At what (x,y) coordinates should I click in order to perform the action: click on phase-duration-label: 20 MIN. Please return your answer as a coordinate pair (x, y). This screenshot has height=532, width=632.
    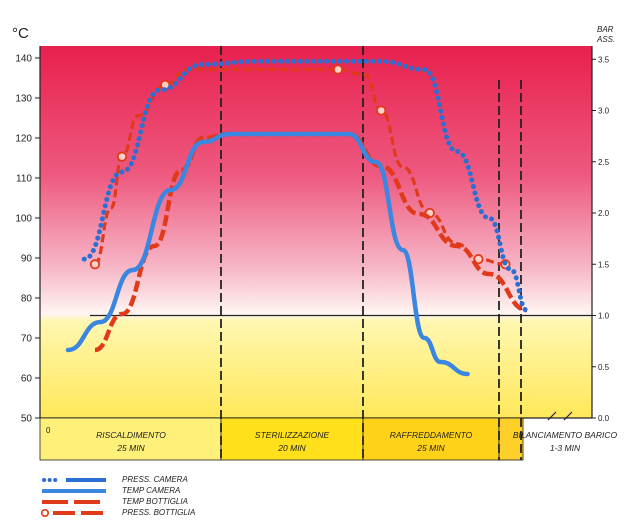
    Looking at the image, I should click on (291, 448).